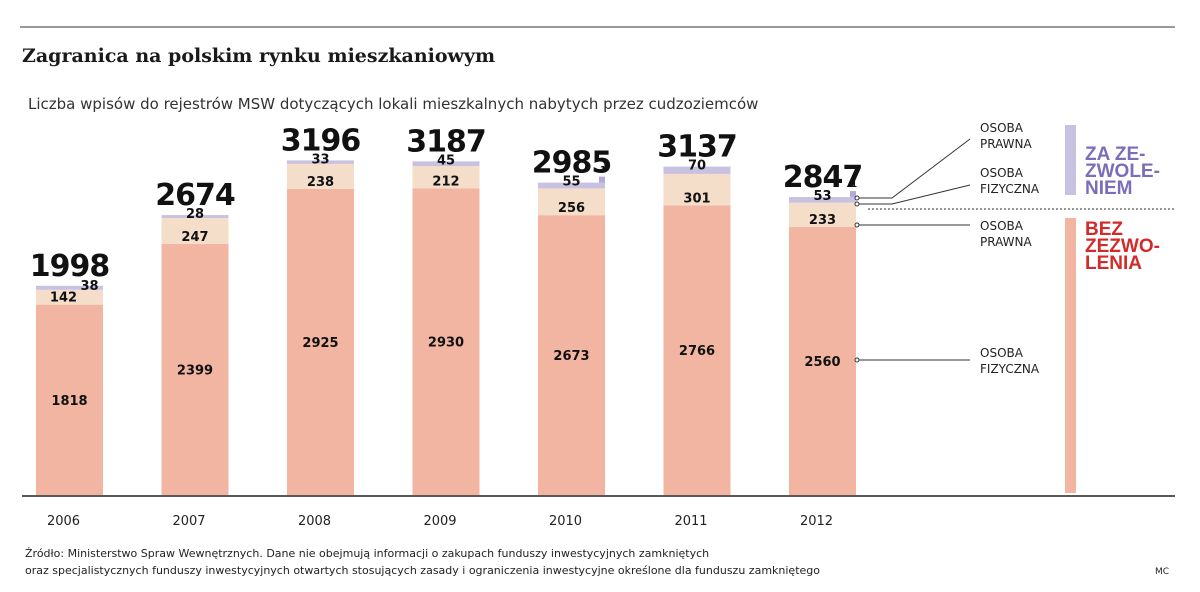  I want to click on x-tick-label: 2011, so click(690, 521).